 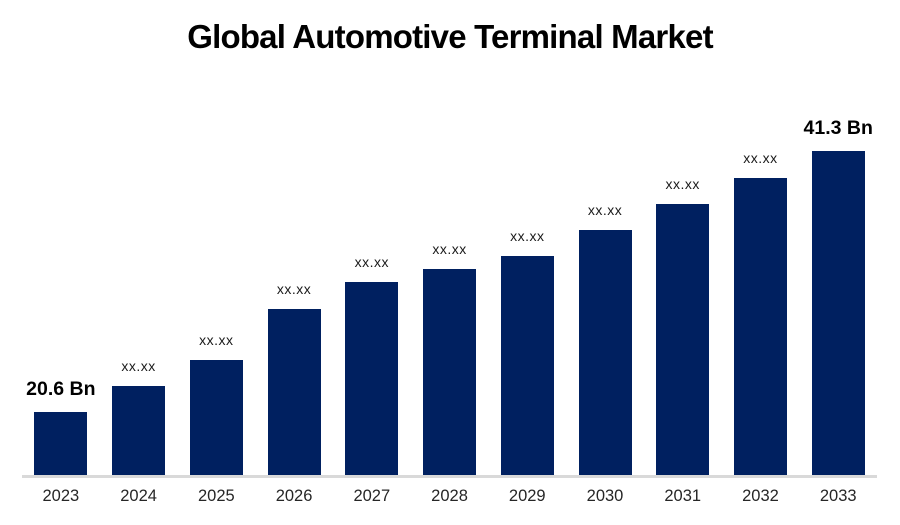 What do you see at coordinates (61, 496) in the screenshot?
I see `x-axis-tick-label: 2023` at bounding box center [61, 496].